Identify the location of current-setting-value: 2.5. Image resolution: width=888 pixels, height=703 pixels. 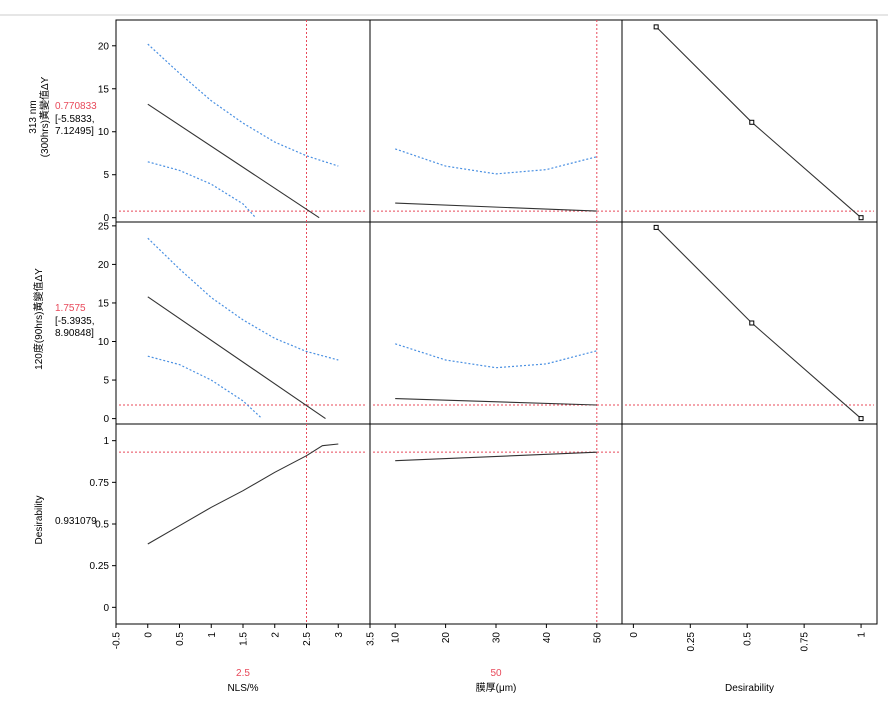
(243, 673).